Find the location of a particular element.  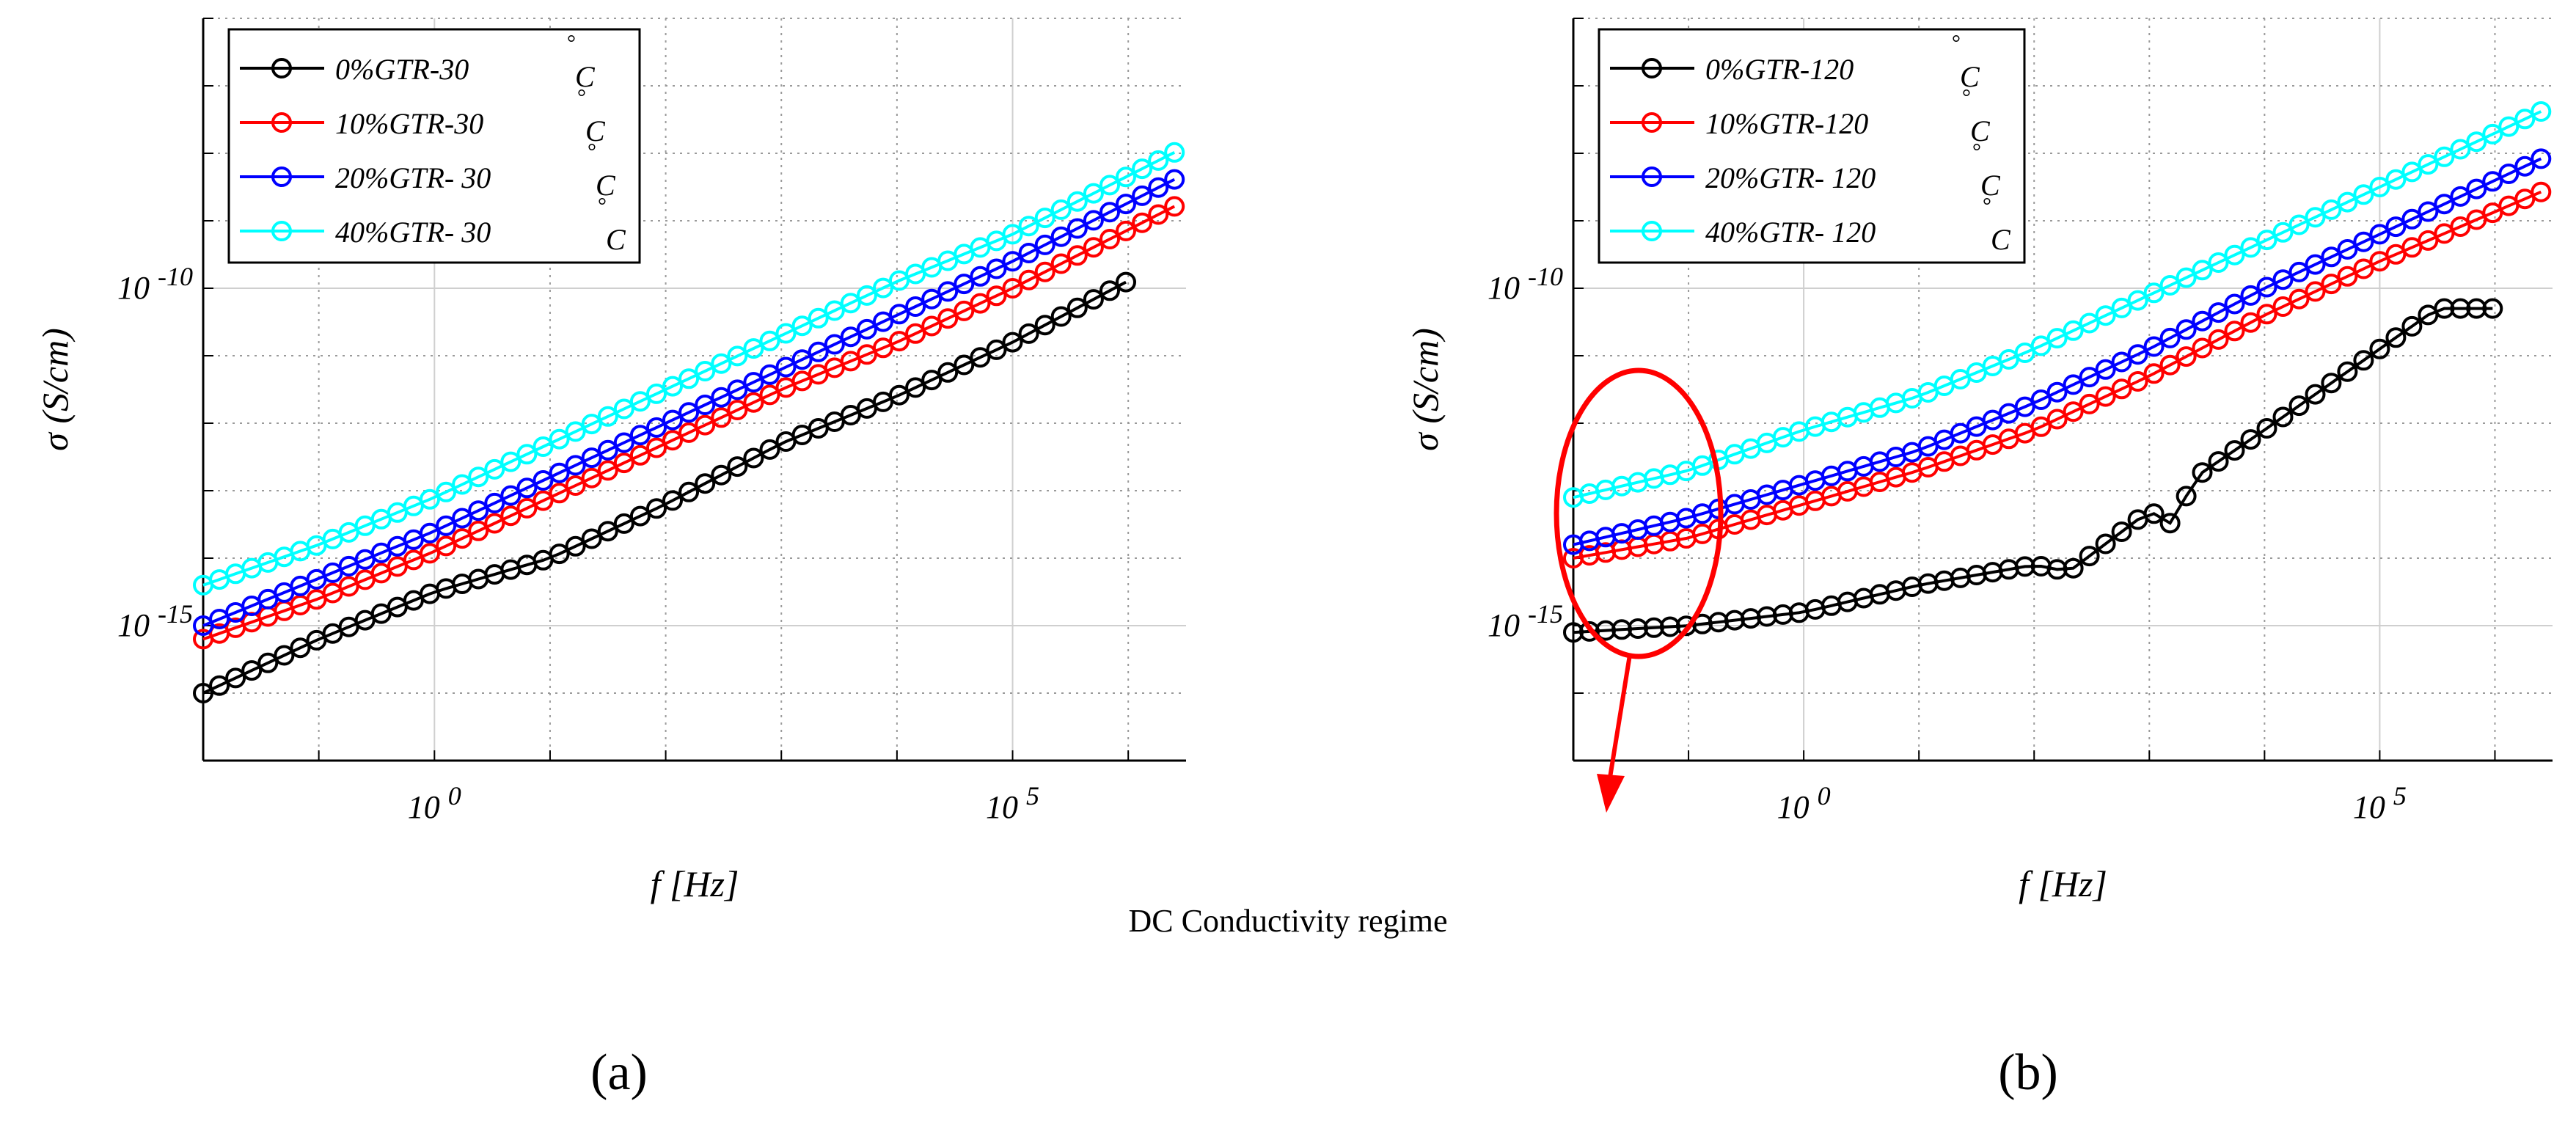

y-tick-label: 10 -15 is located at coordinates (1526, 621).